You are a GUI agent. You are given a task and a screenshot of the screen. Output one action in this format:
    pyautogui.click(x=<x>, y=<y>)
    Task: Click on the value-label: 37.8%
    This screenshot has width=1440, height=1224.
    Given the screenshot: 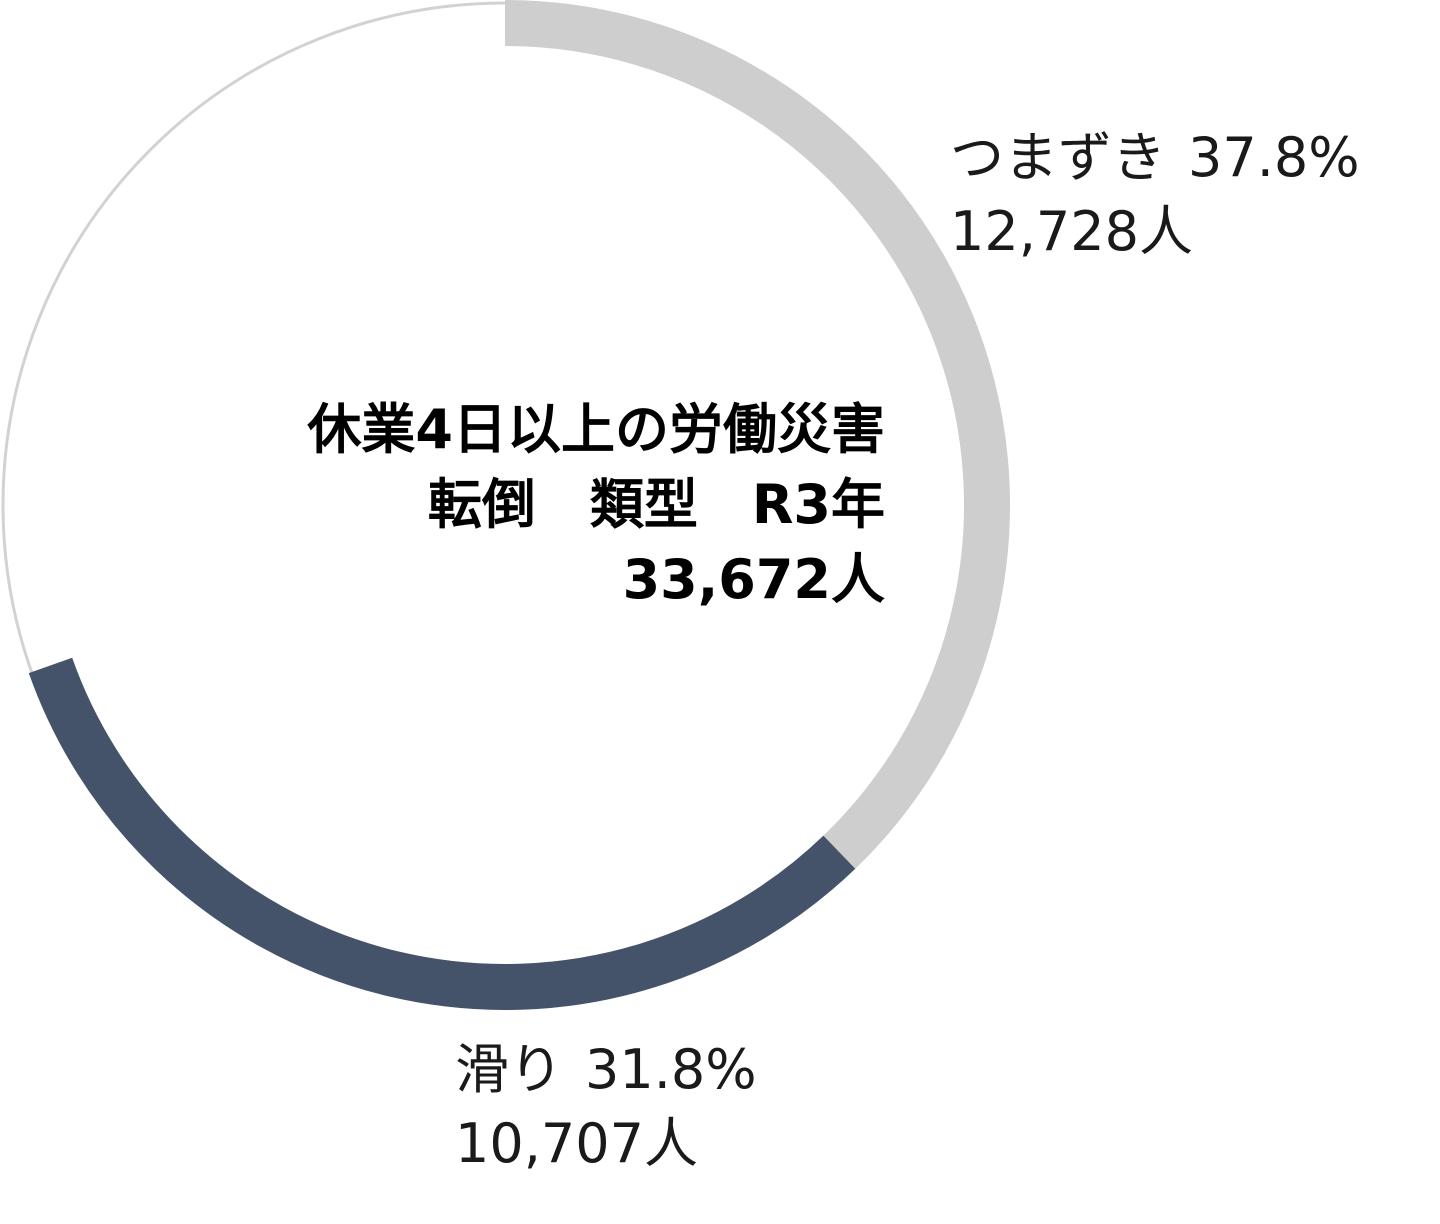 What is the action you would take?
    pyautogui.click(x=1274, y=157)
    